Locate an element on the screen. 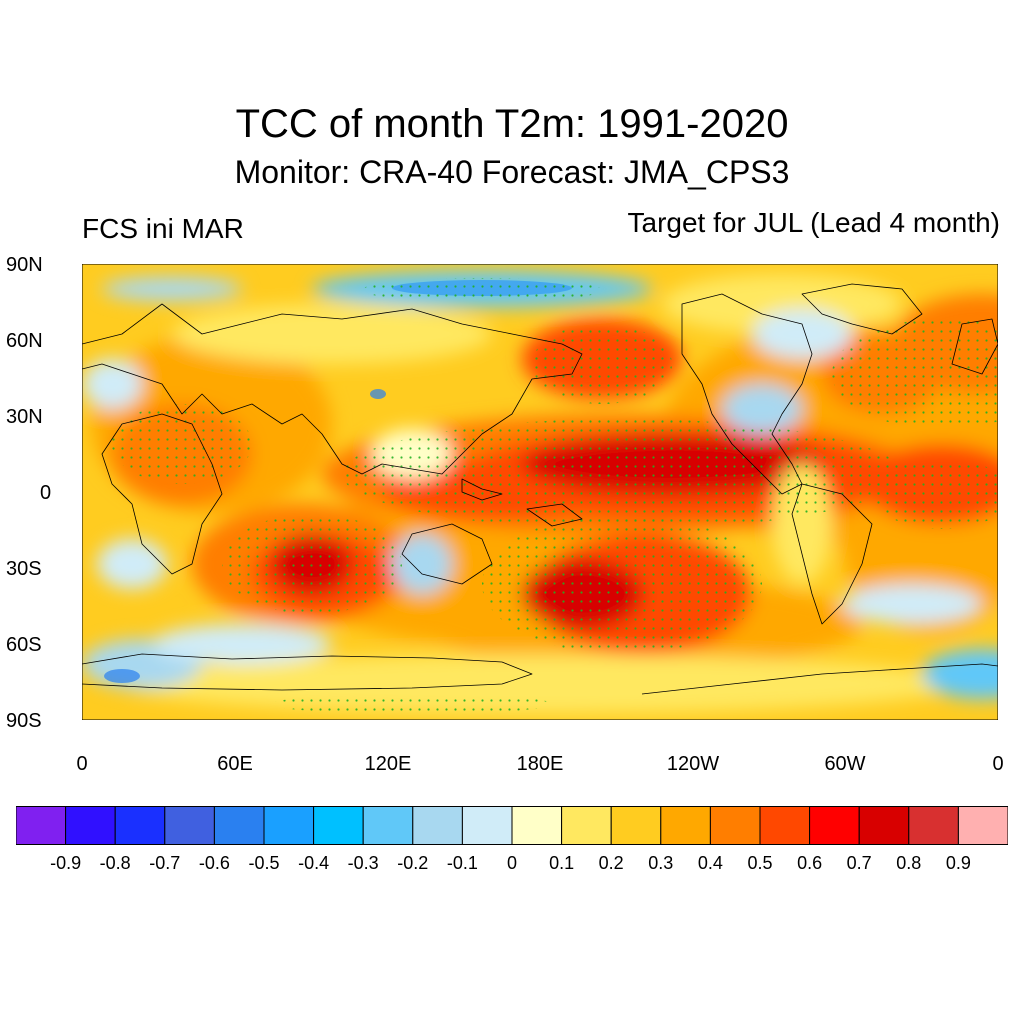  colorbar-label: 0.3 is located at coordinates (661, 863).